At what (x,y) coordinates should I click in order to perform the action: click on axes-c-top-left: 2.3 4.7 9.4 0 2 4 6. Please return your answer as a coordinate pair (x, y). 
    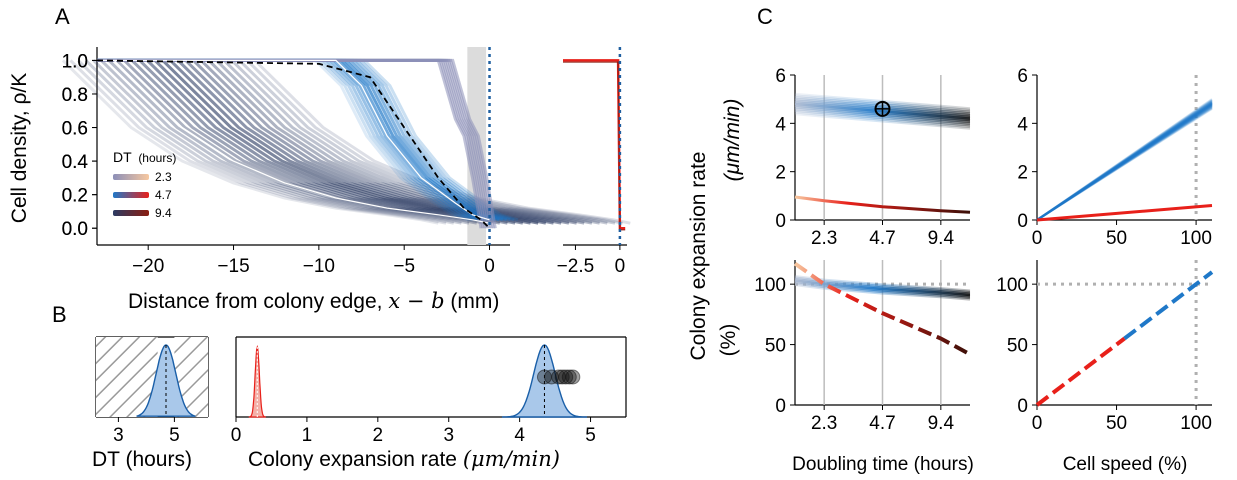
    Looking at the image, I should click on (873, 157).